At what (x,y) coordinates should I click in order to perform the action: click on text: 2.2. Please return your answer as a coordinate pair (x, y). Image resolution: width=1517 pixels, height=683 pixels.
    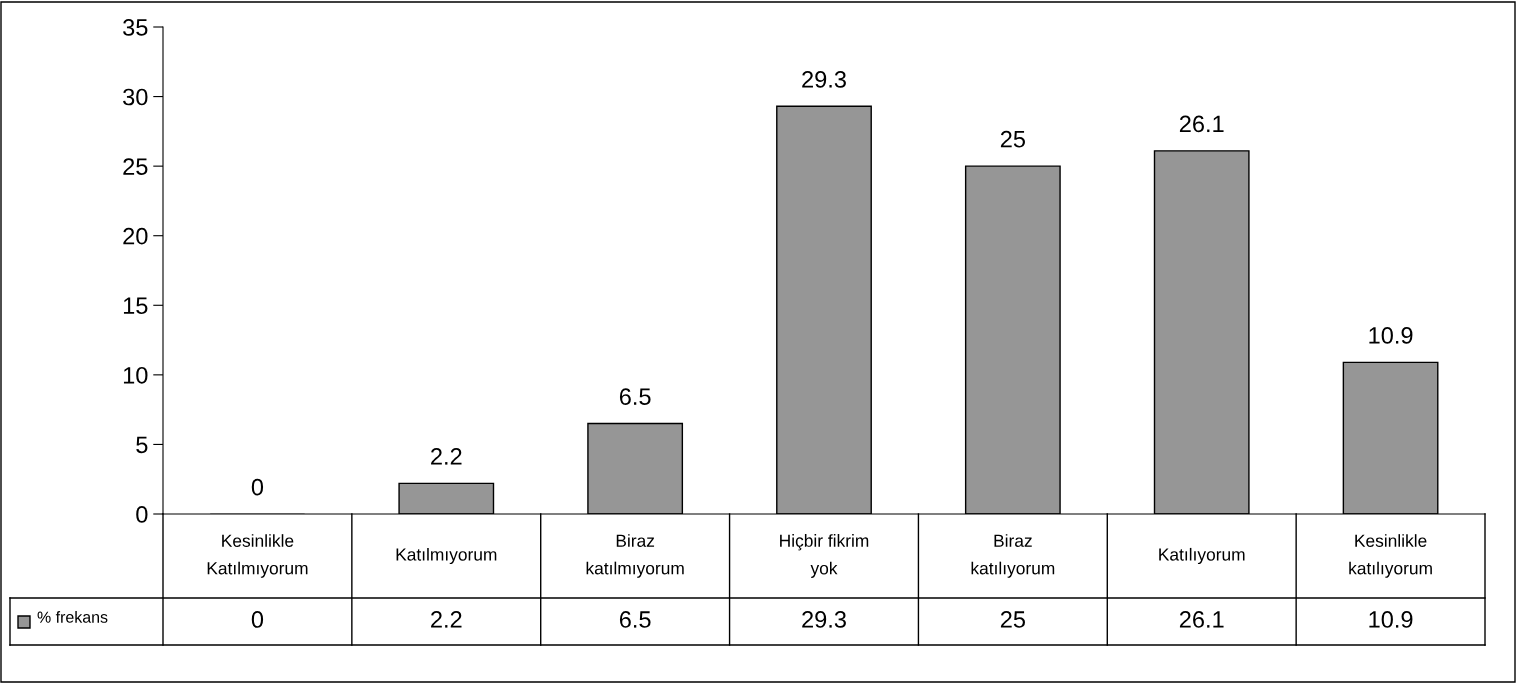
    Looking at the image, I should click on (446, 619).